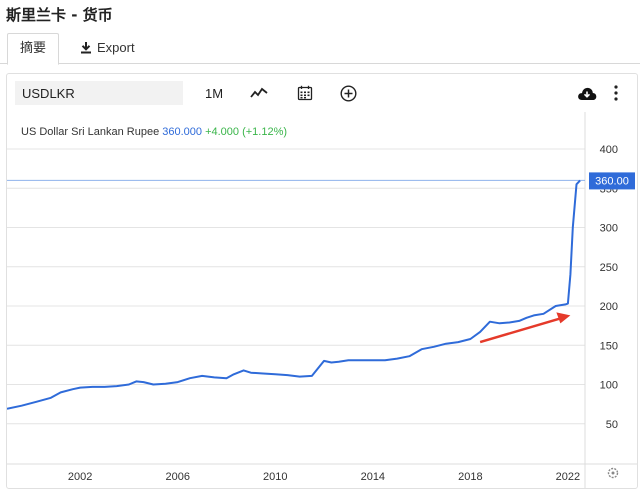  Describe the element at coordinates (348, 93) in the screenshot. I see `add-circle-icon` at that location.